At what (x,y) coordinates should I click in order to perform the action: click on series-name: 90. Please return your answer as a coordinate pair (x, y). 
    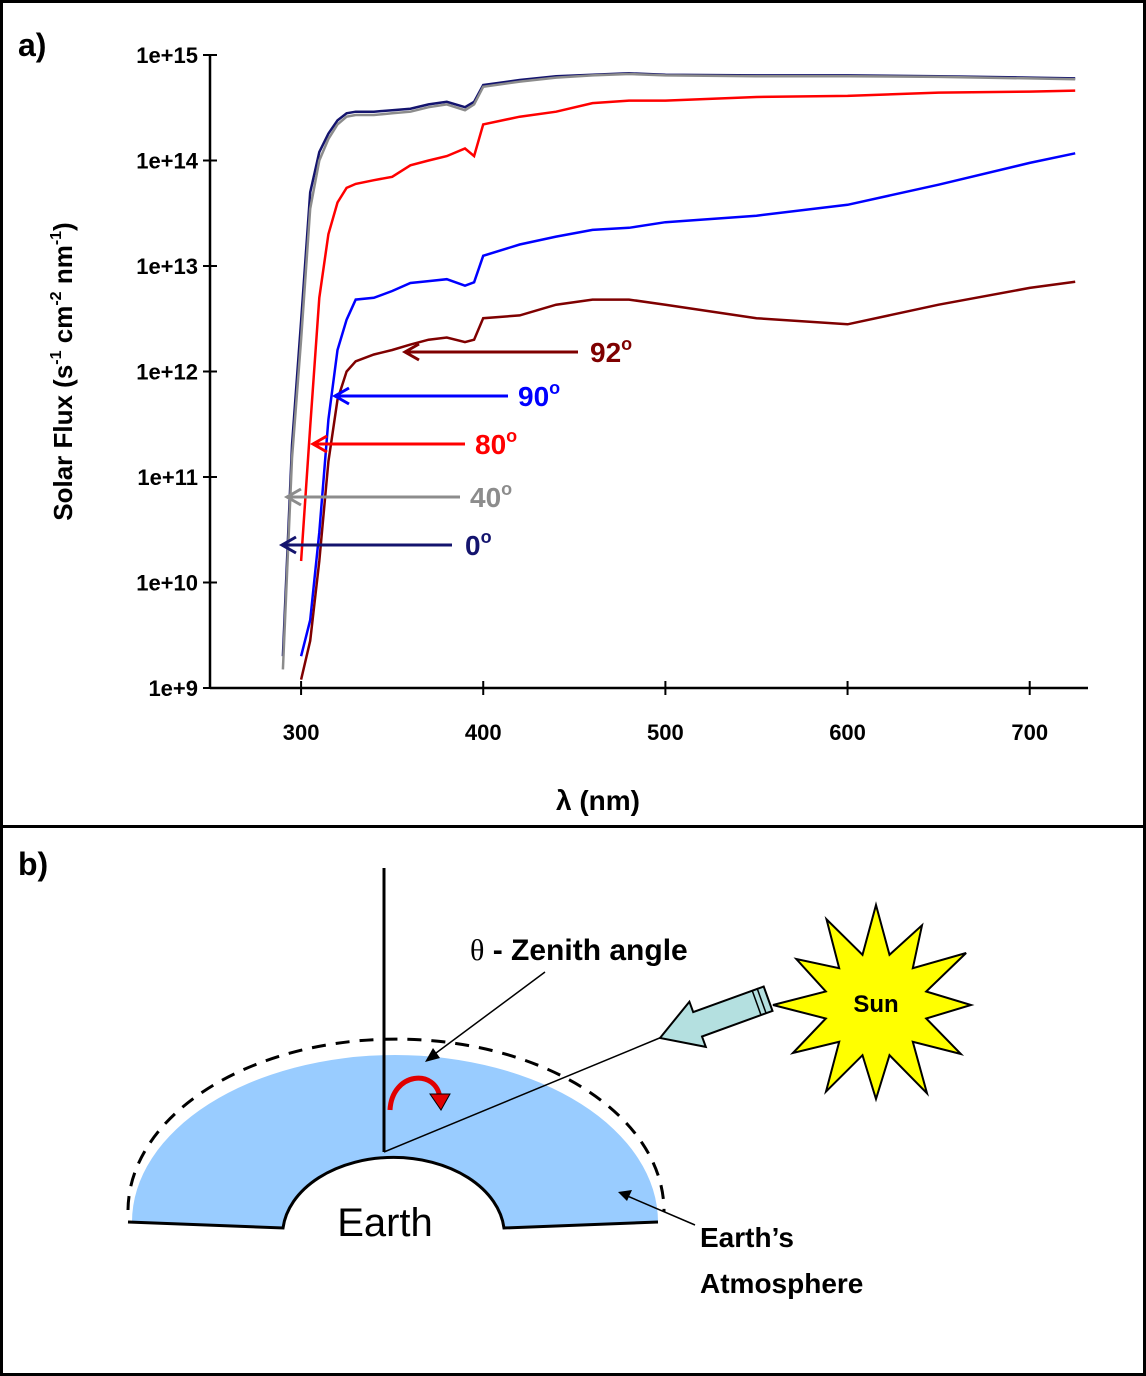
    Looking at the image, I should click on (533, 396).